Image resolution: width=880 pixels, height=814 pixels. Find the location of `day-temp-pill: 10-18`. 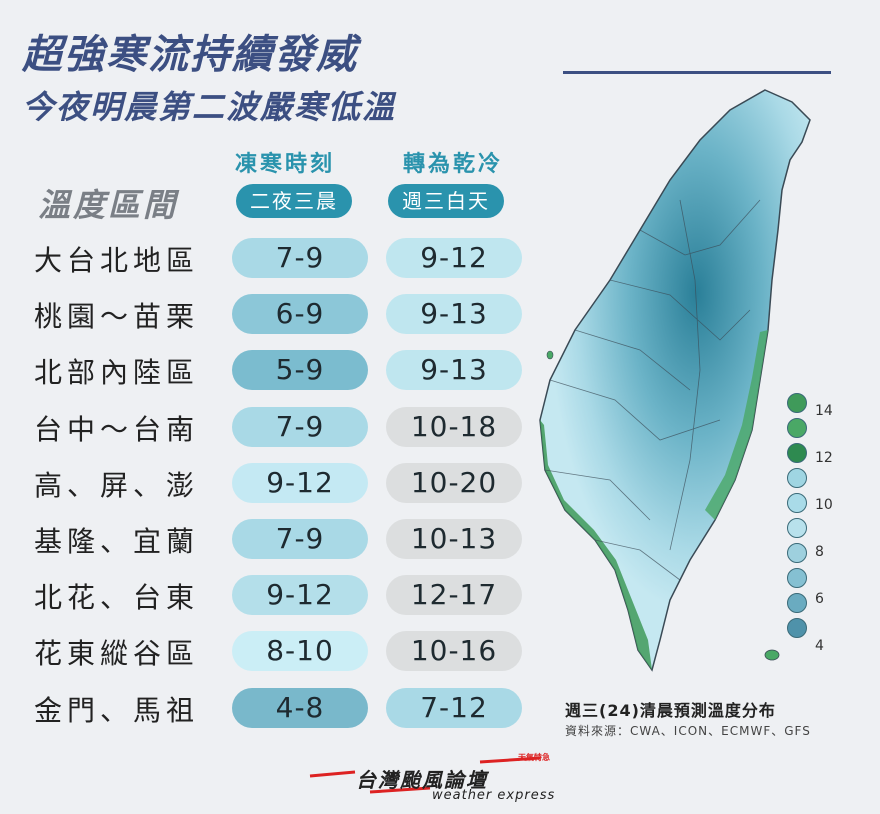

day-temp-pill: 10-18 is located at coordinates (454, 426).